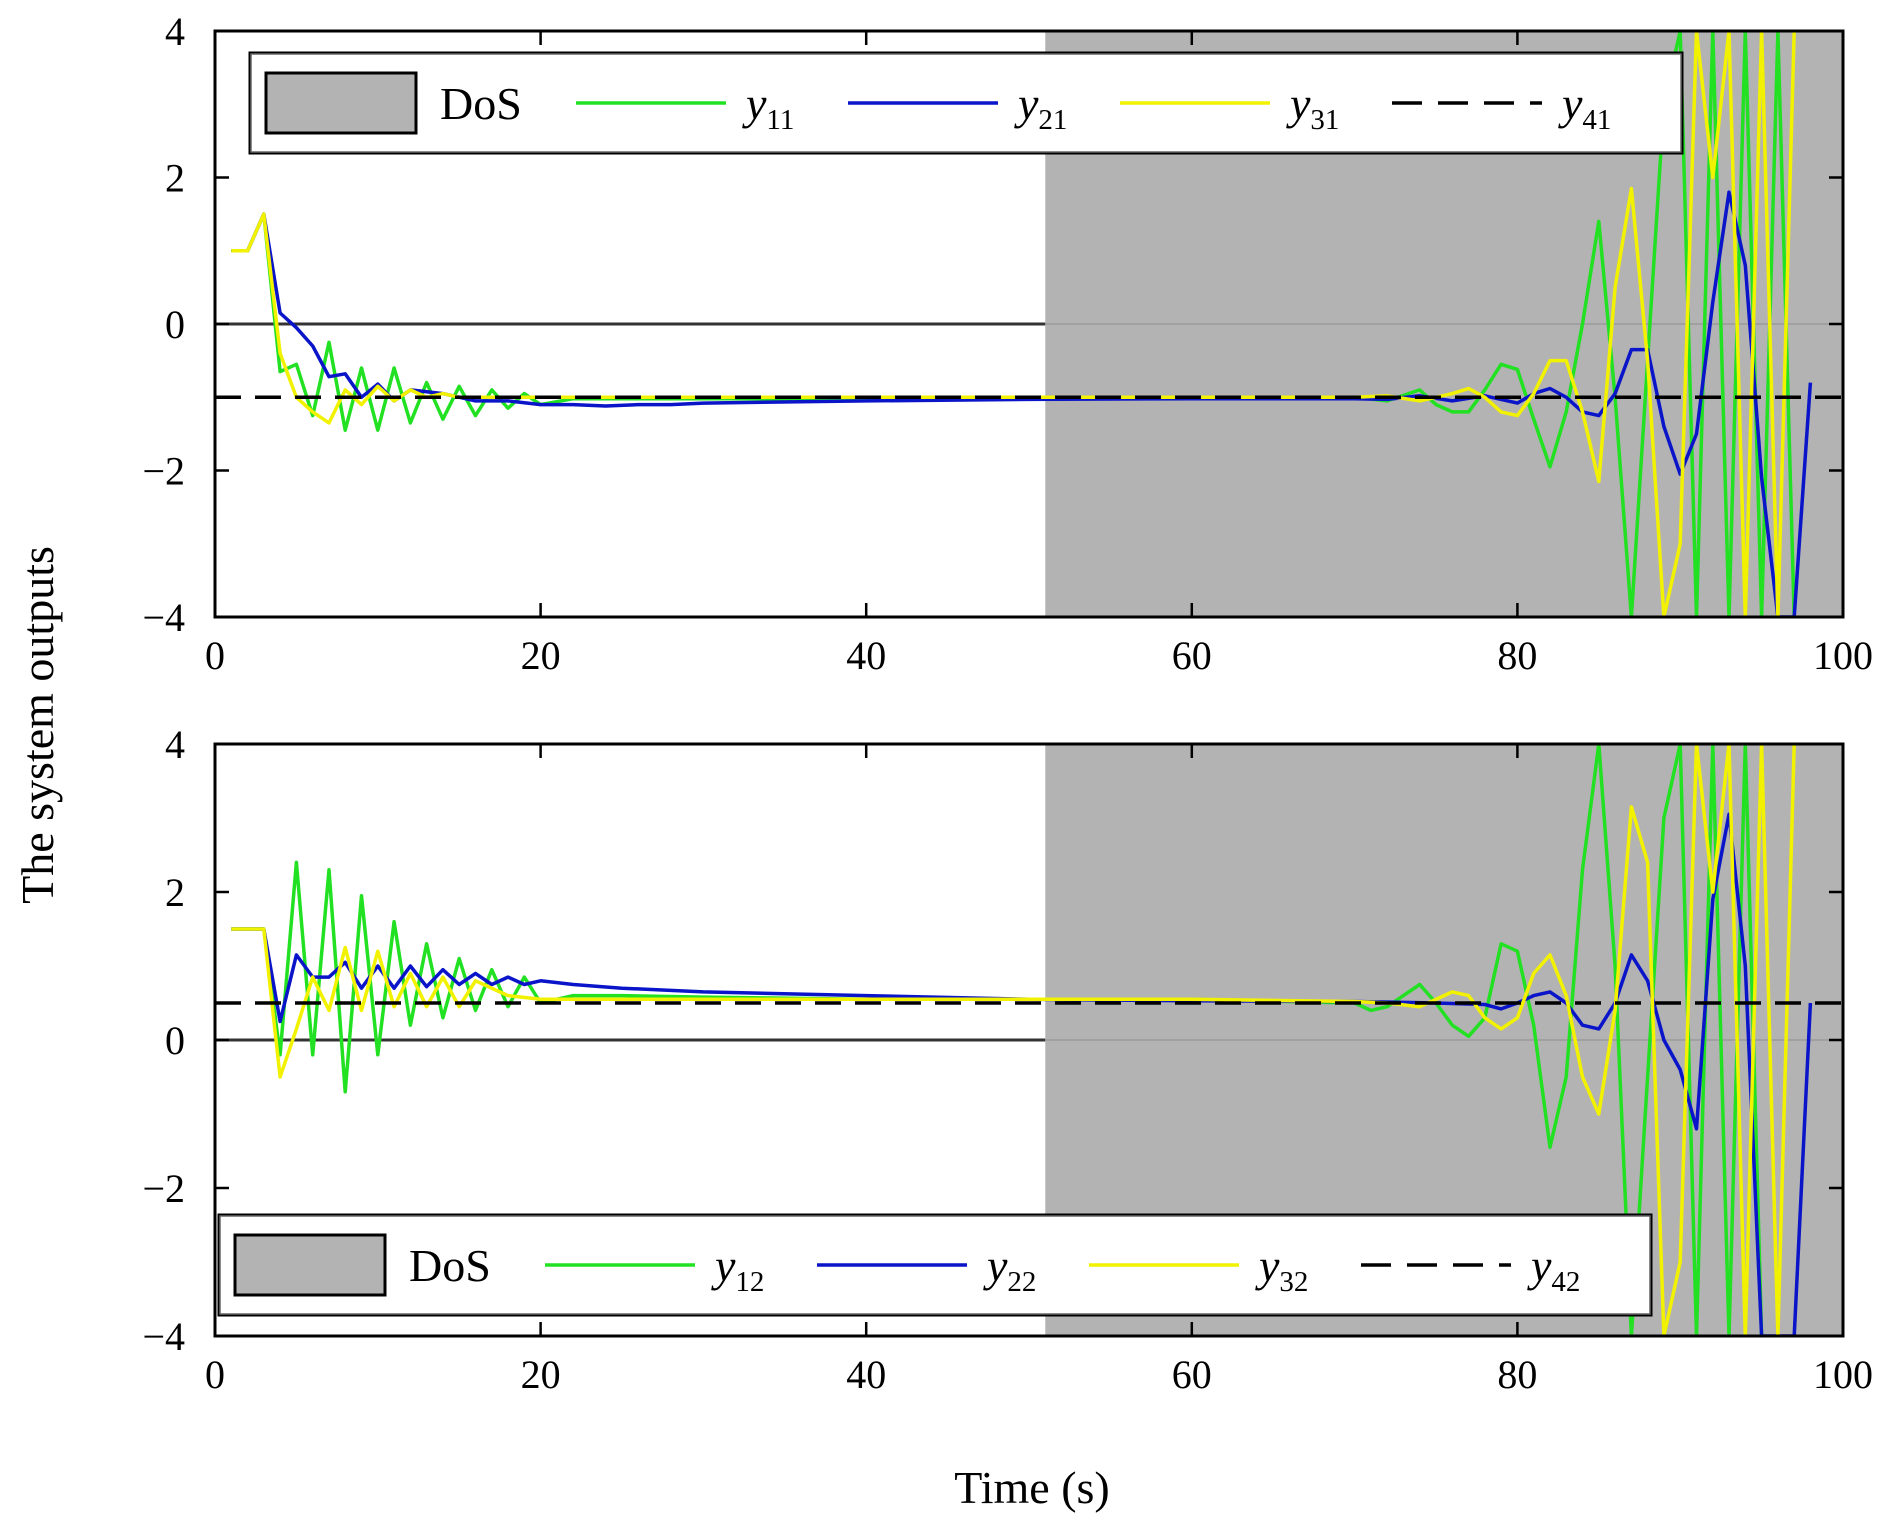  I want to click on legend: DoS y12 y22 y32 y42, so click(935, 1265).